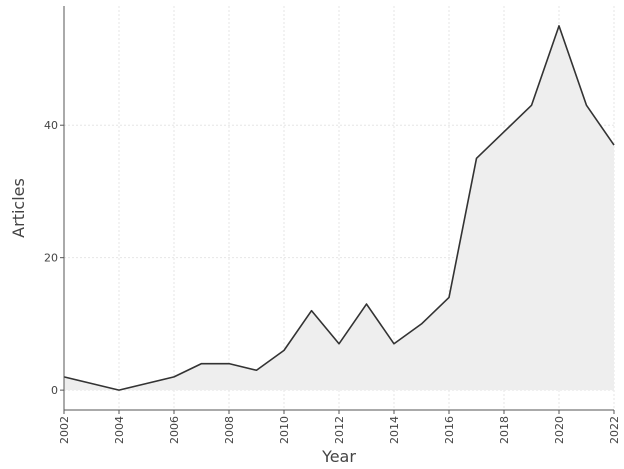  I want to click on x-tick-label: 2002, so click(64, 430).